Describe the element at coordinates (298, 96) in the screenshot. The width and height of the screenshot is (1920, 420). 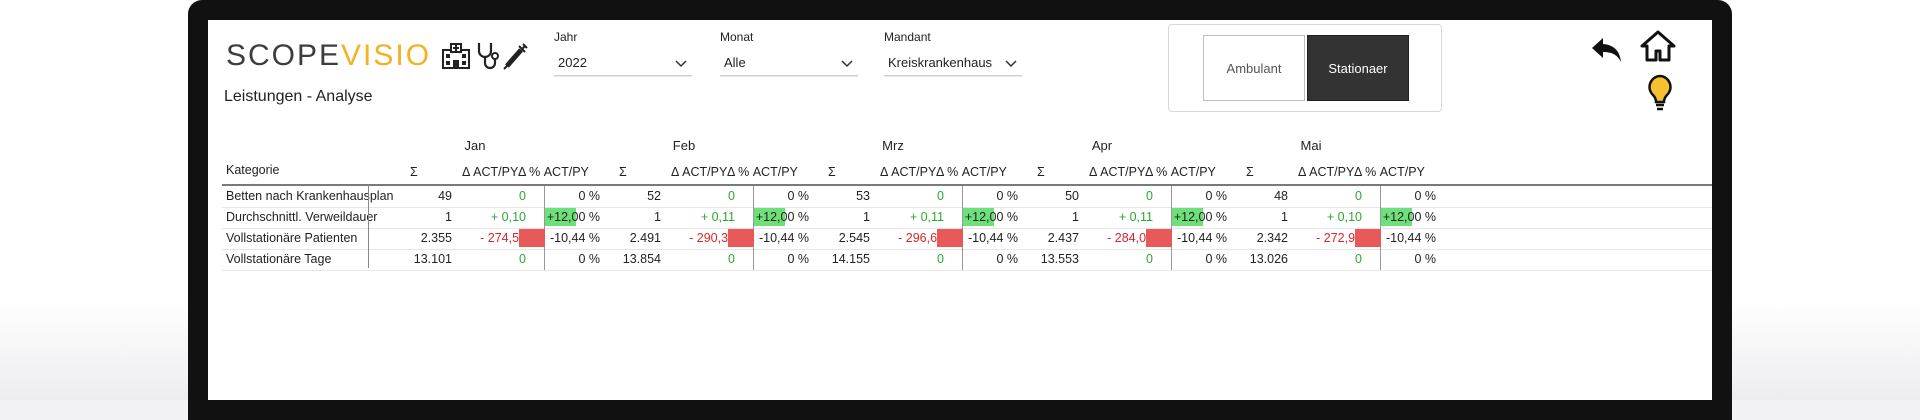
I see `page-title: Leistungen - Analyse` at that location.